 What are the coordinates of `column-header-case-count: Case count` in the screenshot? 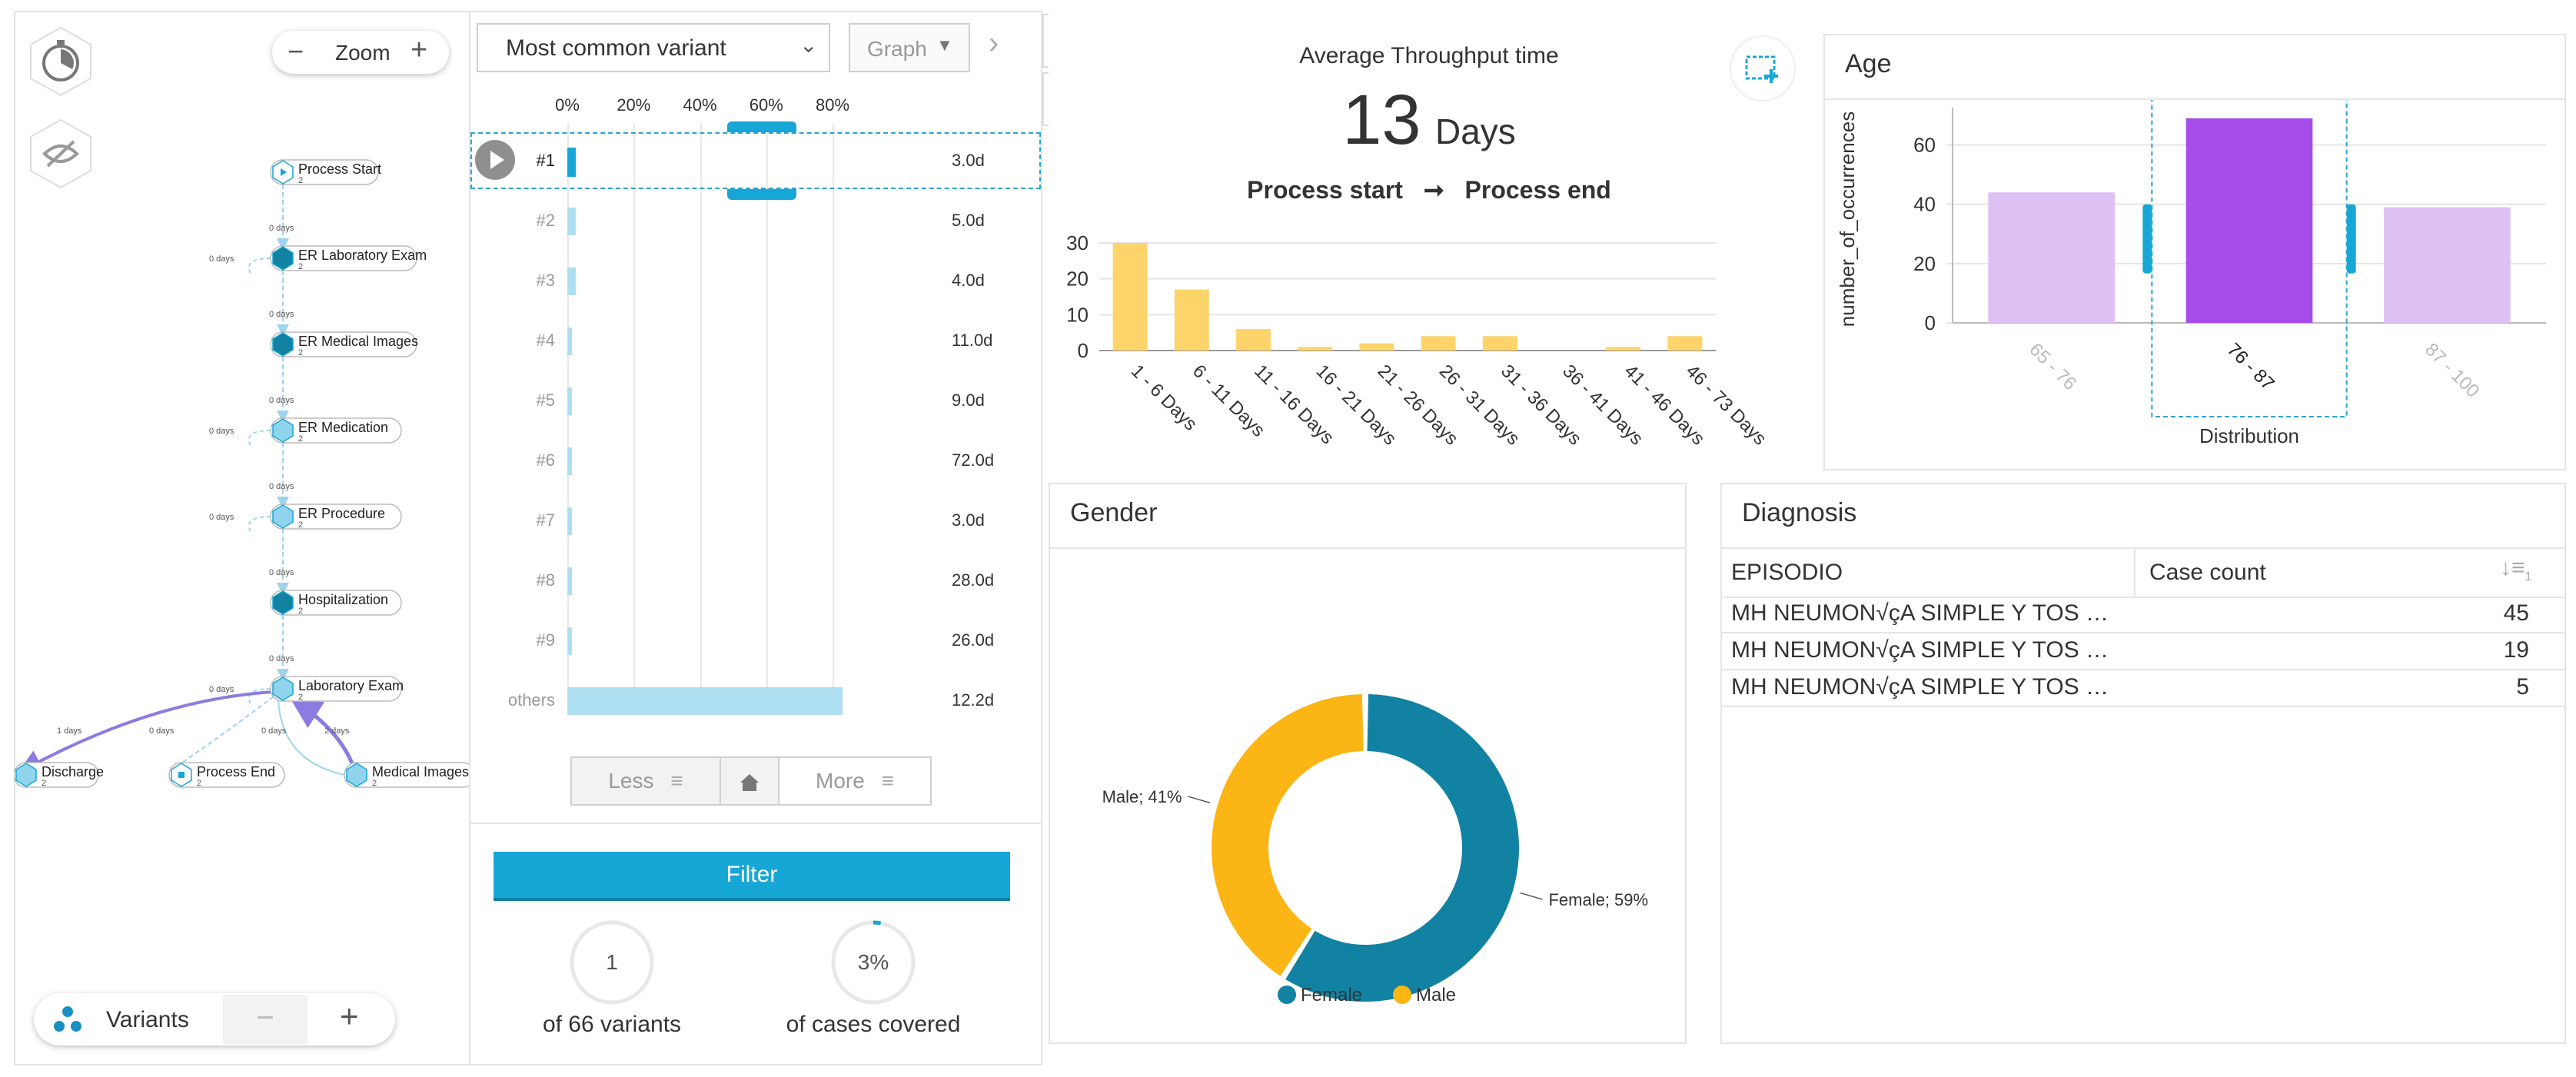 It's located at (2207, 572).